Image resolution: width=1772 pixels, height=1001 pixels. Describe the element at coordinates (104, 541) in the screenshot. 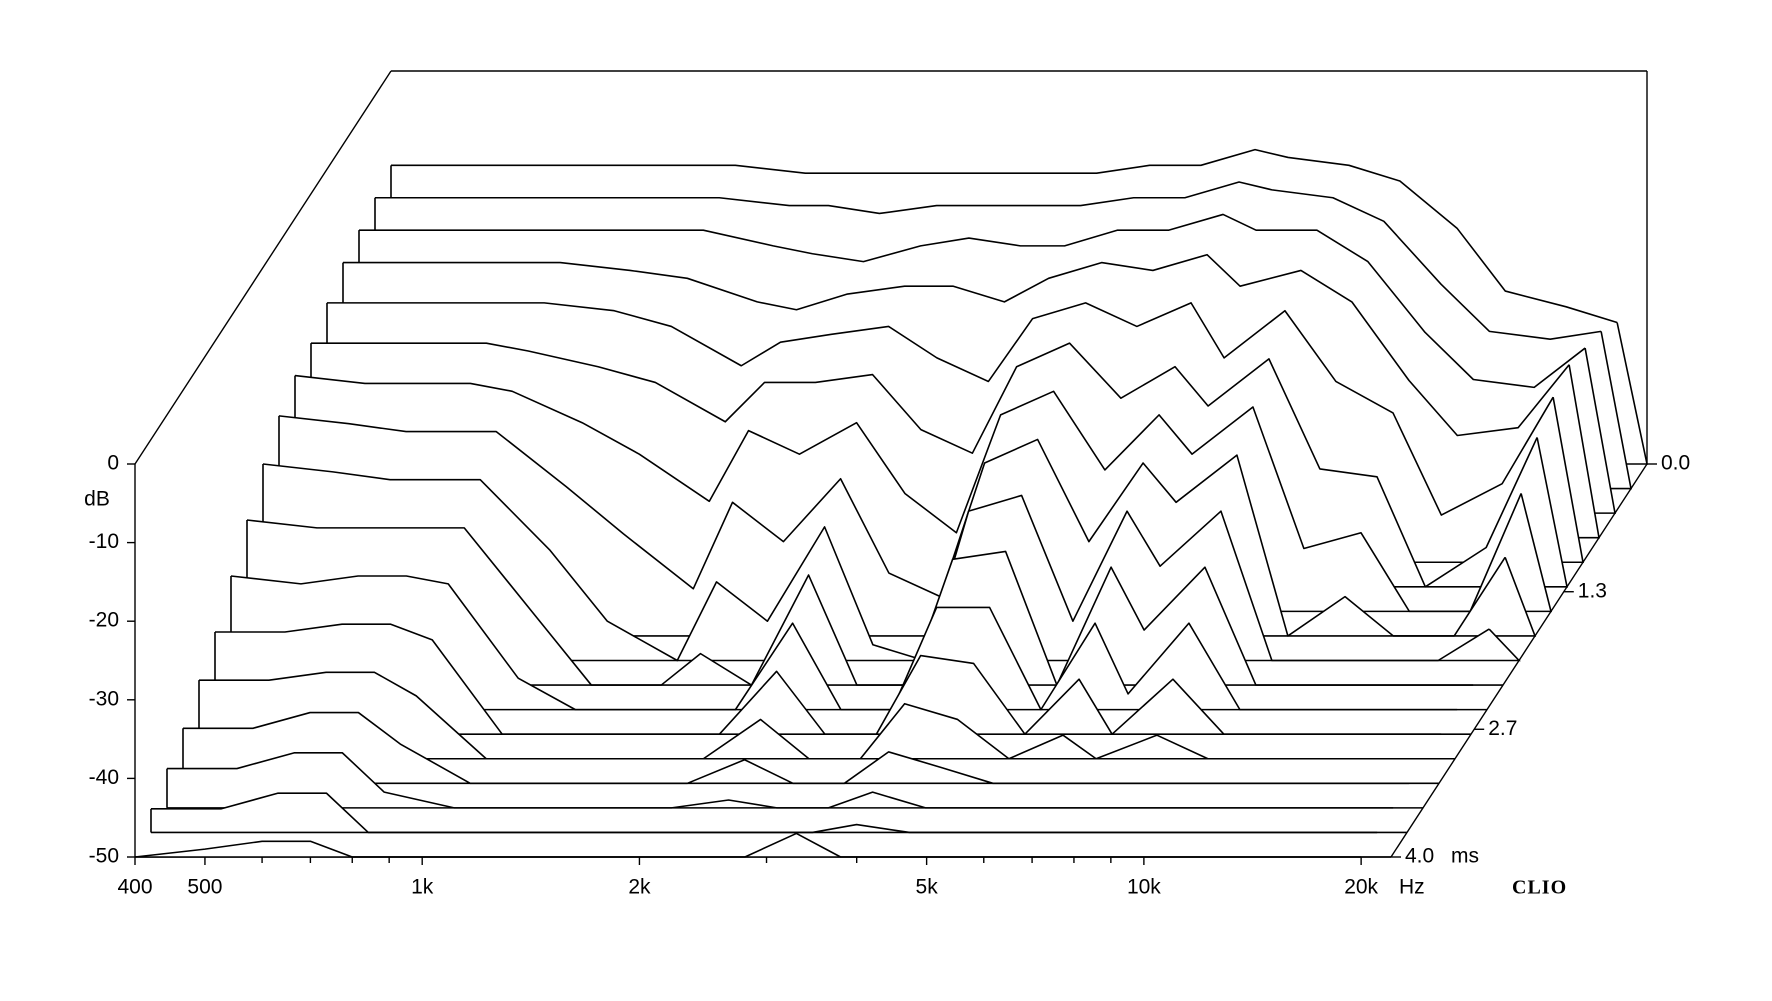

I see `y-tick-label: -10` at that location.